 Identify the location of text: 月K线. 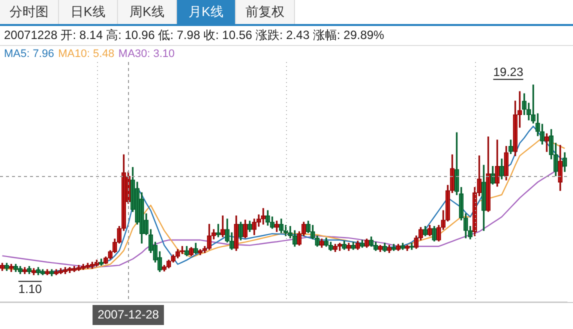
(206, 12).